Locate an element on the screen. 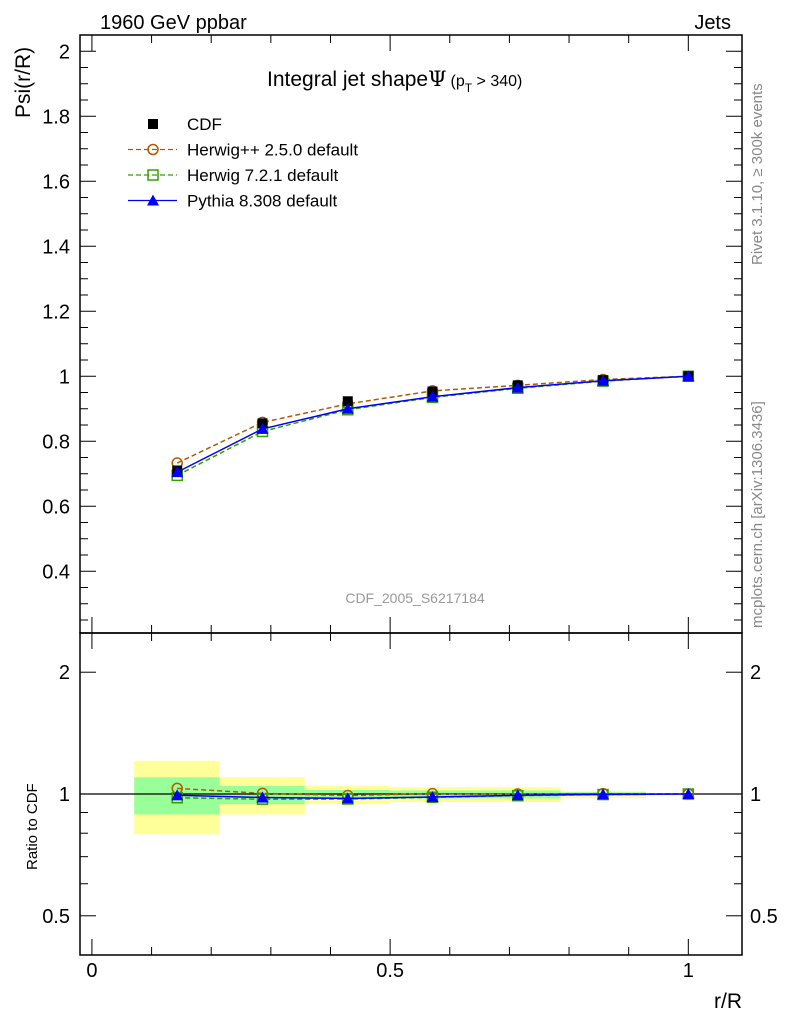  rivet-label: Rivet 3.1.10, ≥ 300k events is located at coordinates (757, 174).